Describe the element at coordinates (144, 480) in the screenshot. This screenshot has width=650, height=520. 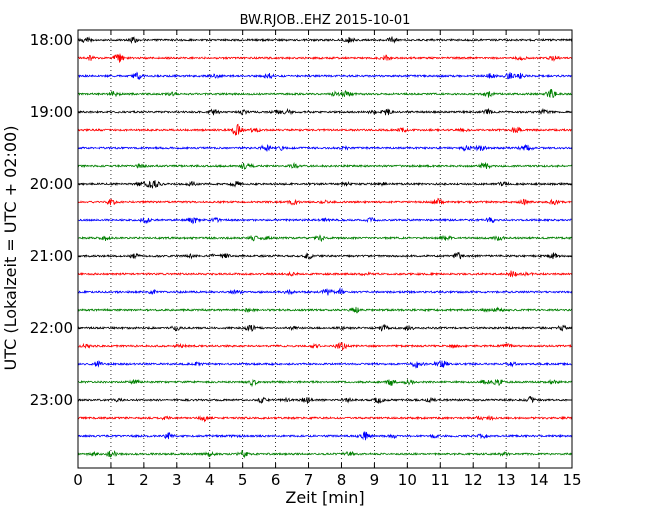
I see `x-tick-label: 2` at that location.